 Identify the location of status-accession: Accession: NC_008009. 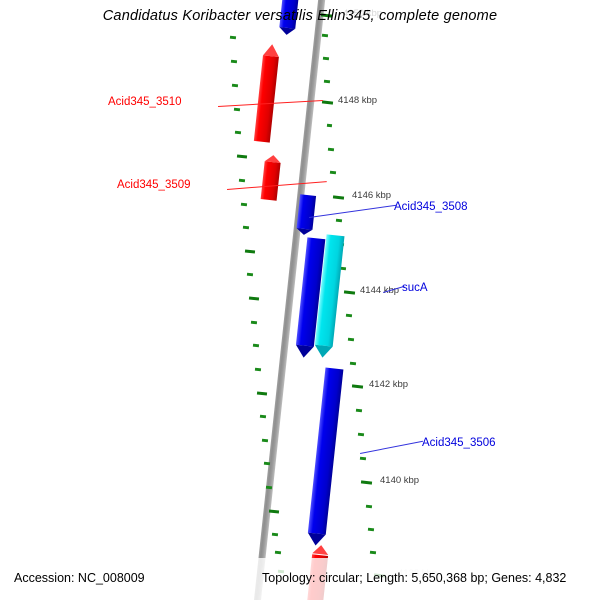
(79, 578).